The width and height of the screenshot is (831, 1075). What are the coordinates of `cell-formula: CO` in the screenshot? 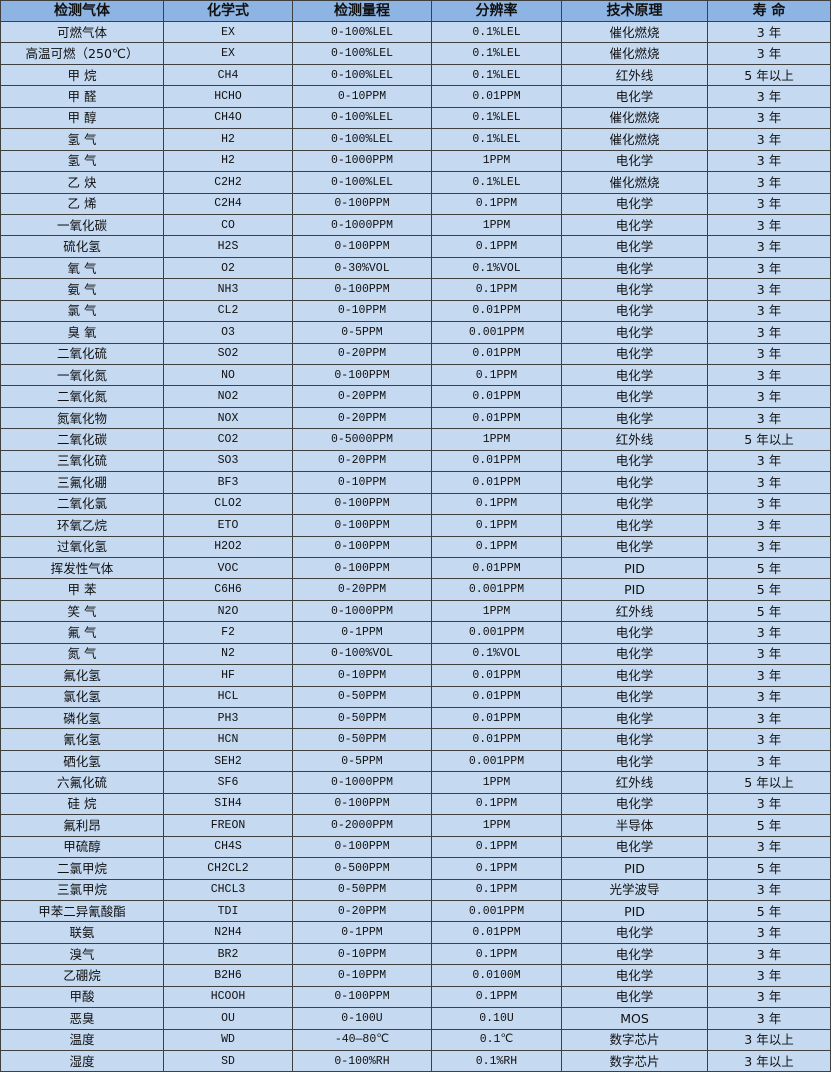 It's located at (228, 225).